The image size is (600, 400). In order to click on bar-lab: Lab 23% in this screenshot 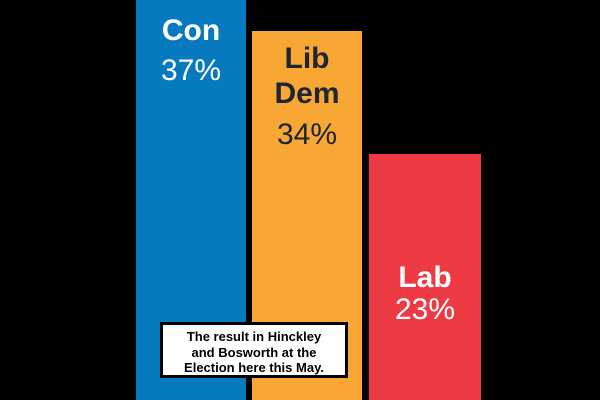, I will do `click(425, 277)`.